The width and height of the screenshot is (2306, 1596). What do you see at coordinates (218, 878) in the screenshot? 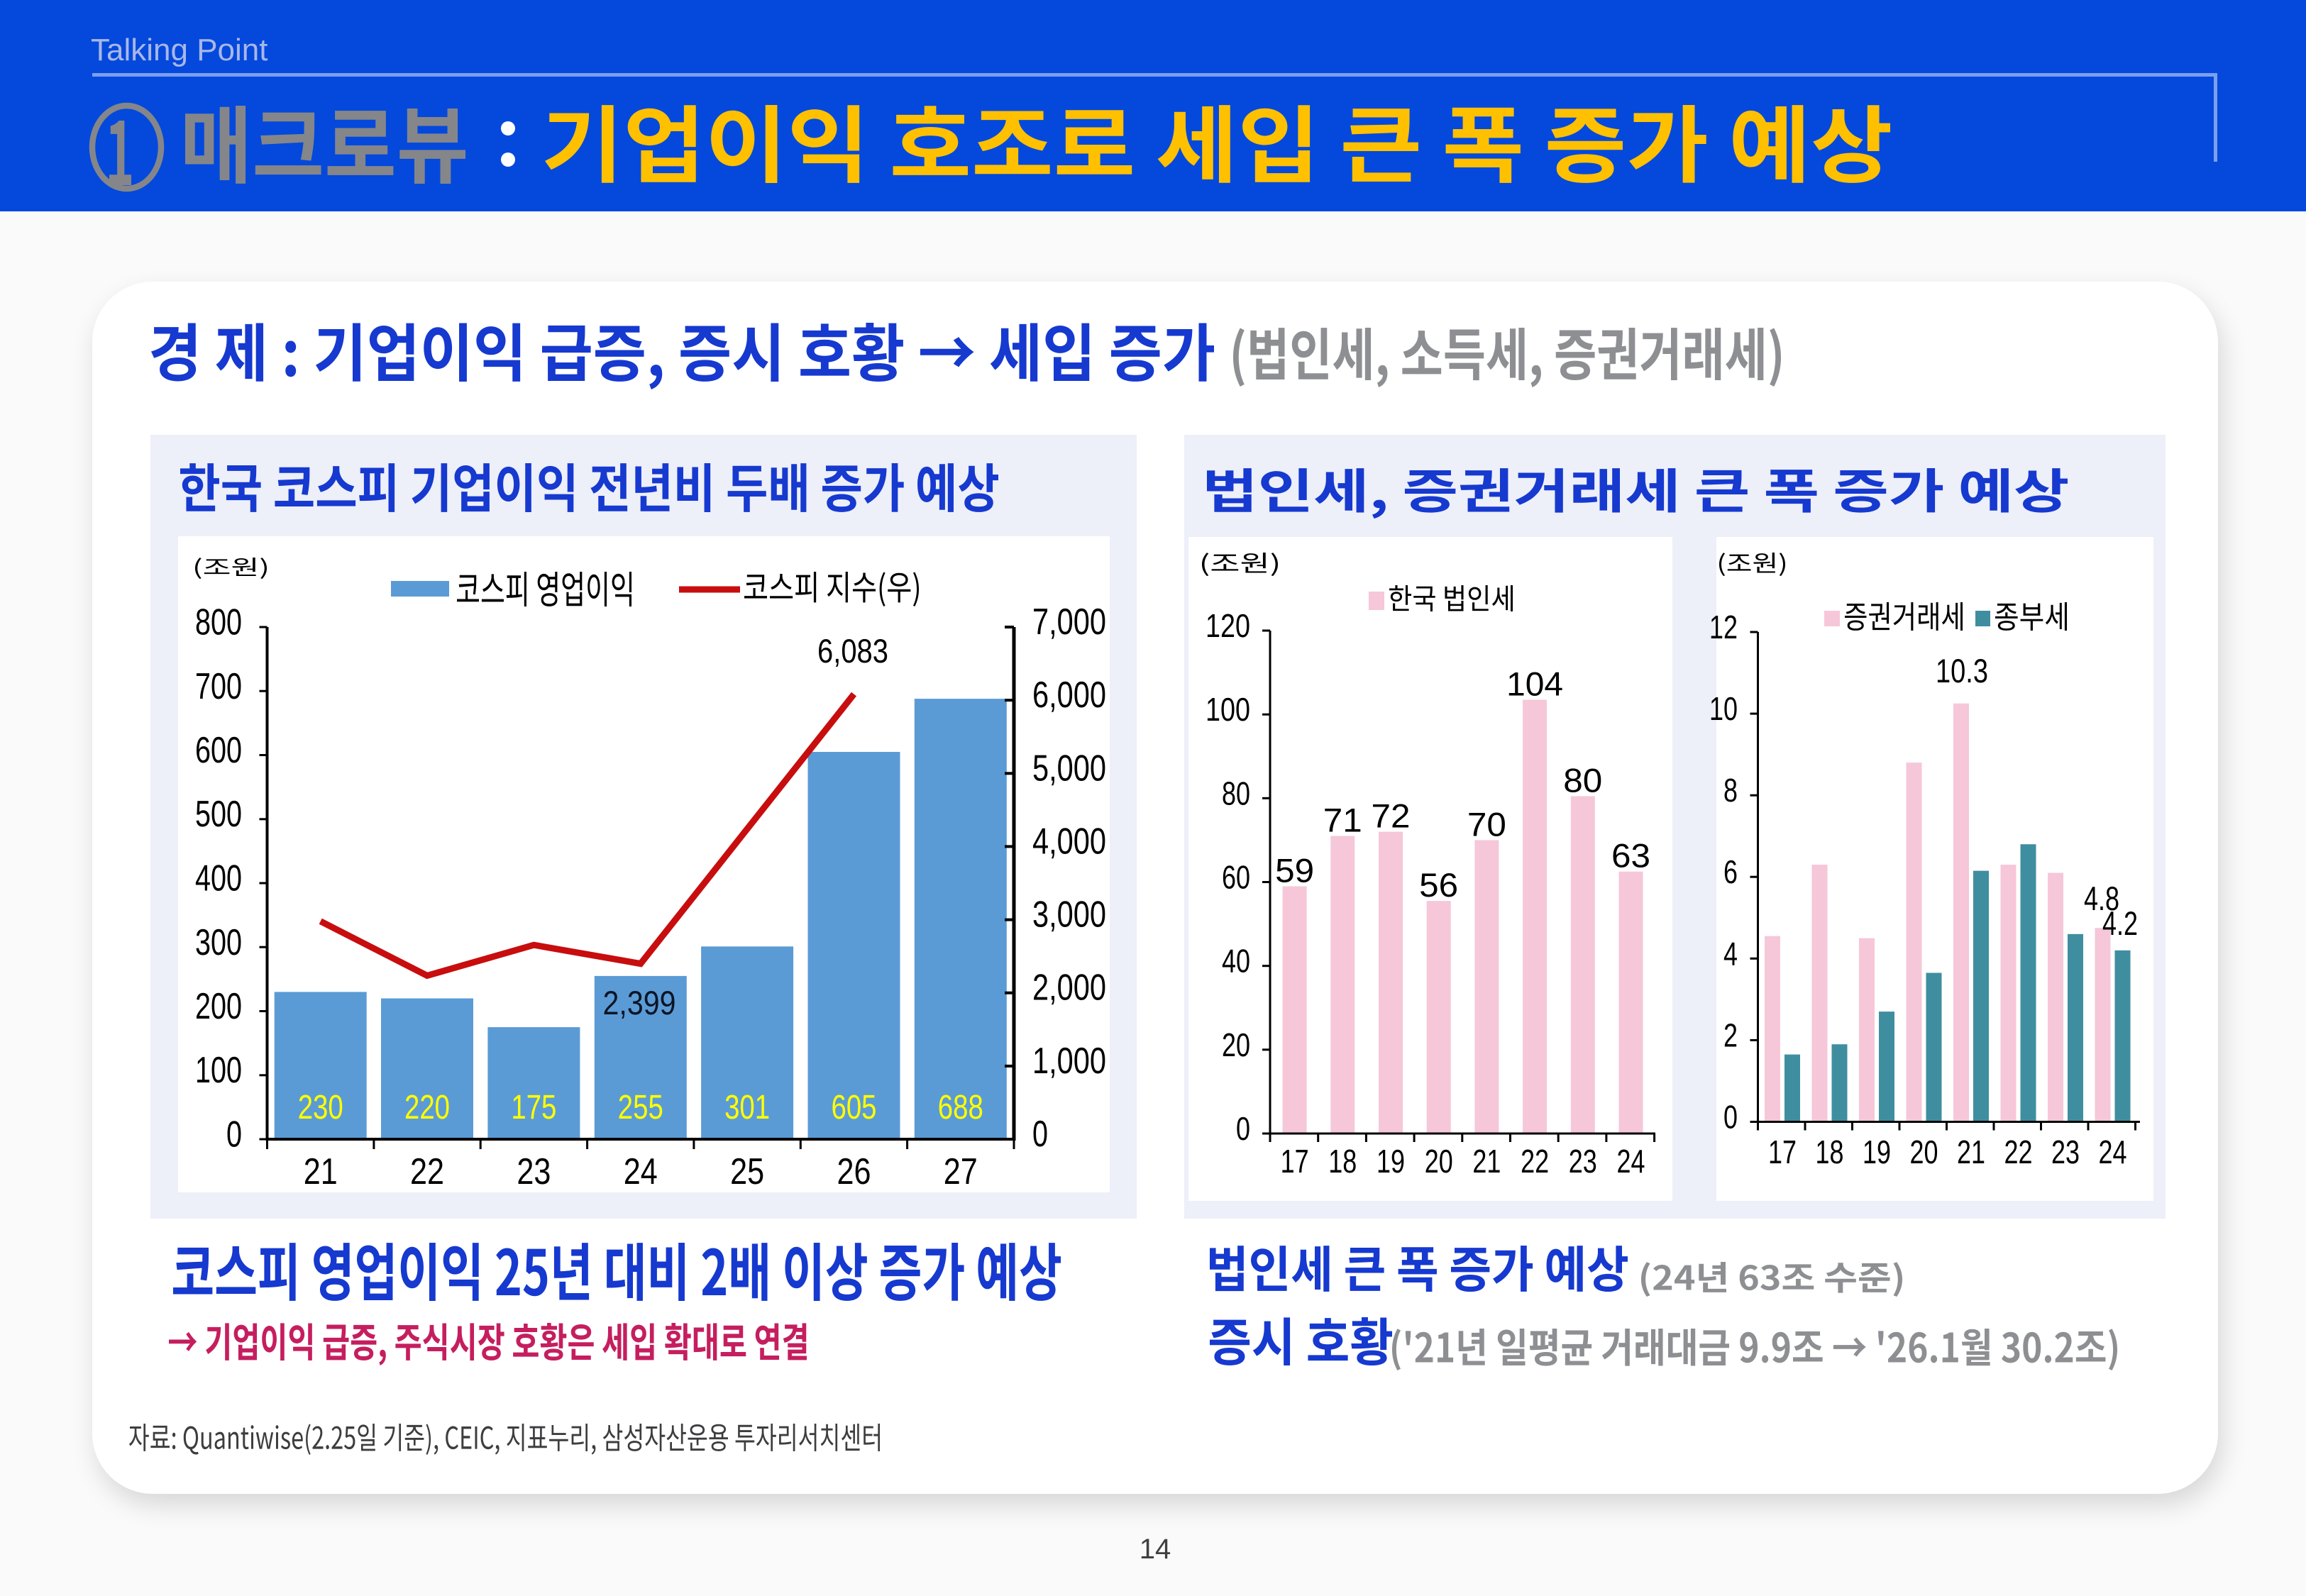
I see `svg-text: 400` at bounding box center [218, 878].